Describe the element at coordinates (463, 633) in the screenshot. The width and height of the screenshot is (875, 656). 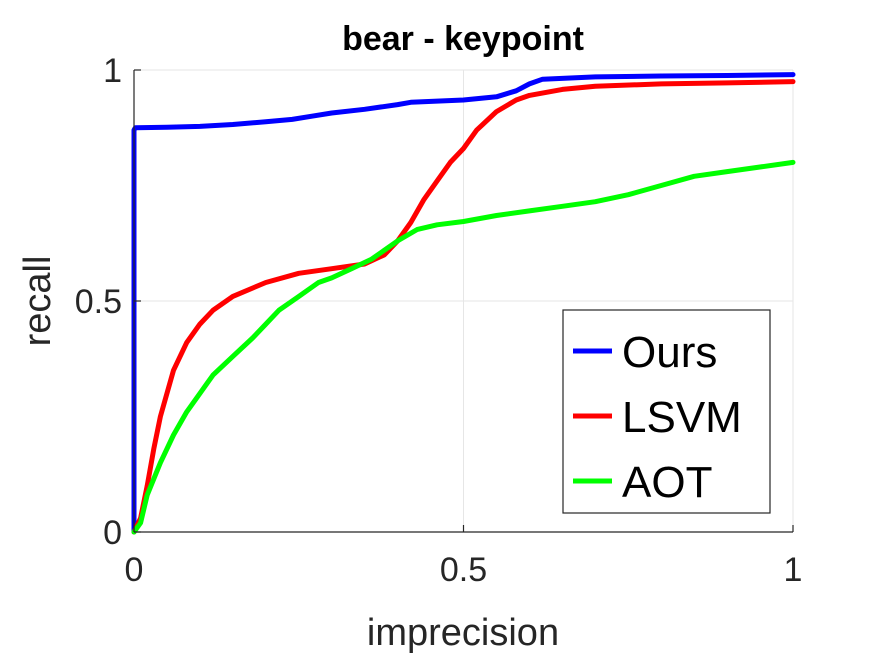
I see `x-axis-label: imprecision` at that location.